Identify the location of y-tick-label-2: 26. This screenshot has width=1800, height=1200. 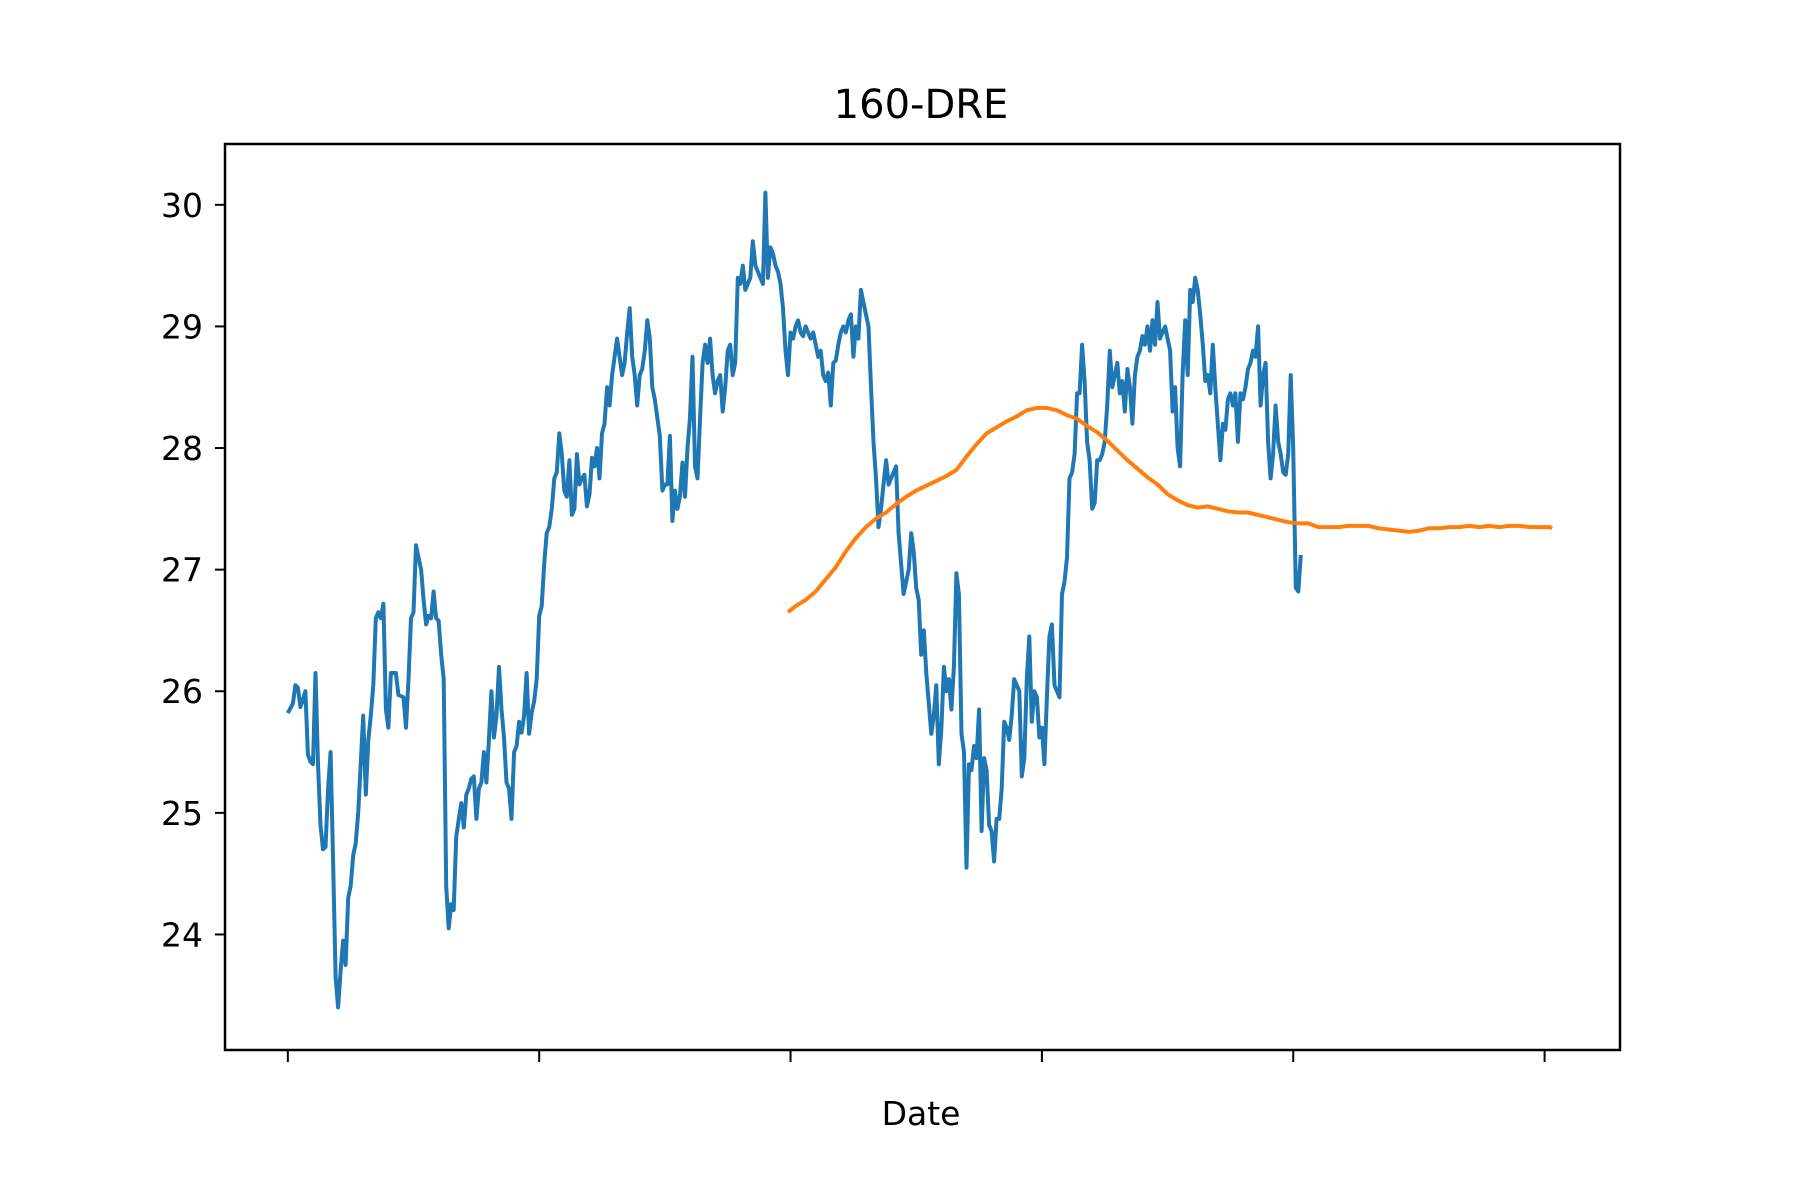
(182, 691).